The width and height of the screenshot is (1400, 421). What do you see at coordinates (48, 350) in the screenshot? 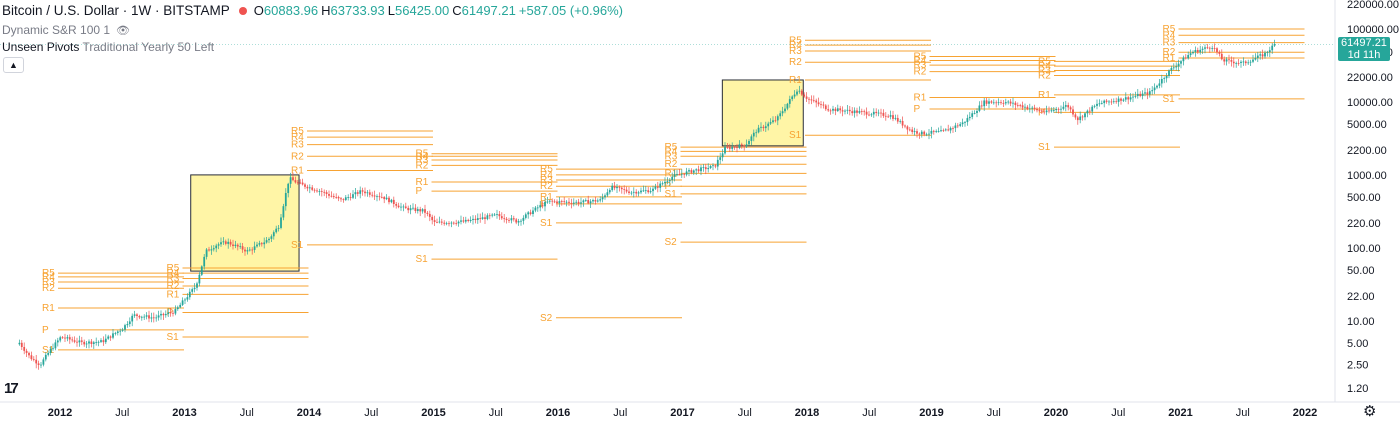
I see `pivot-label-s1: S1` at bounding box center [48, 350].